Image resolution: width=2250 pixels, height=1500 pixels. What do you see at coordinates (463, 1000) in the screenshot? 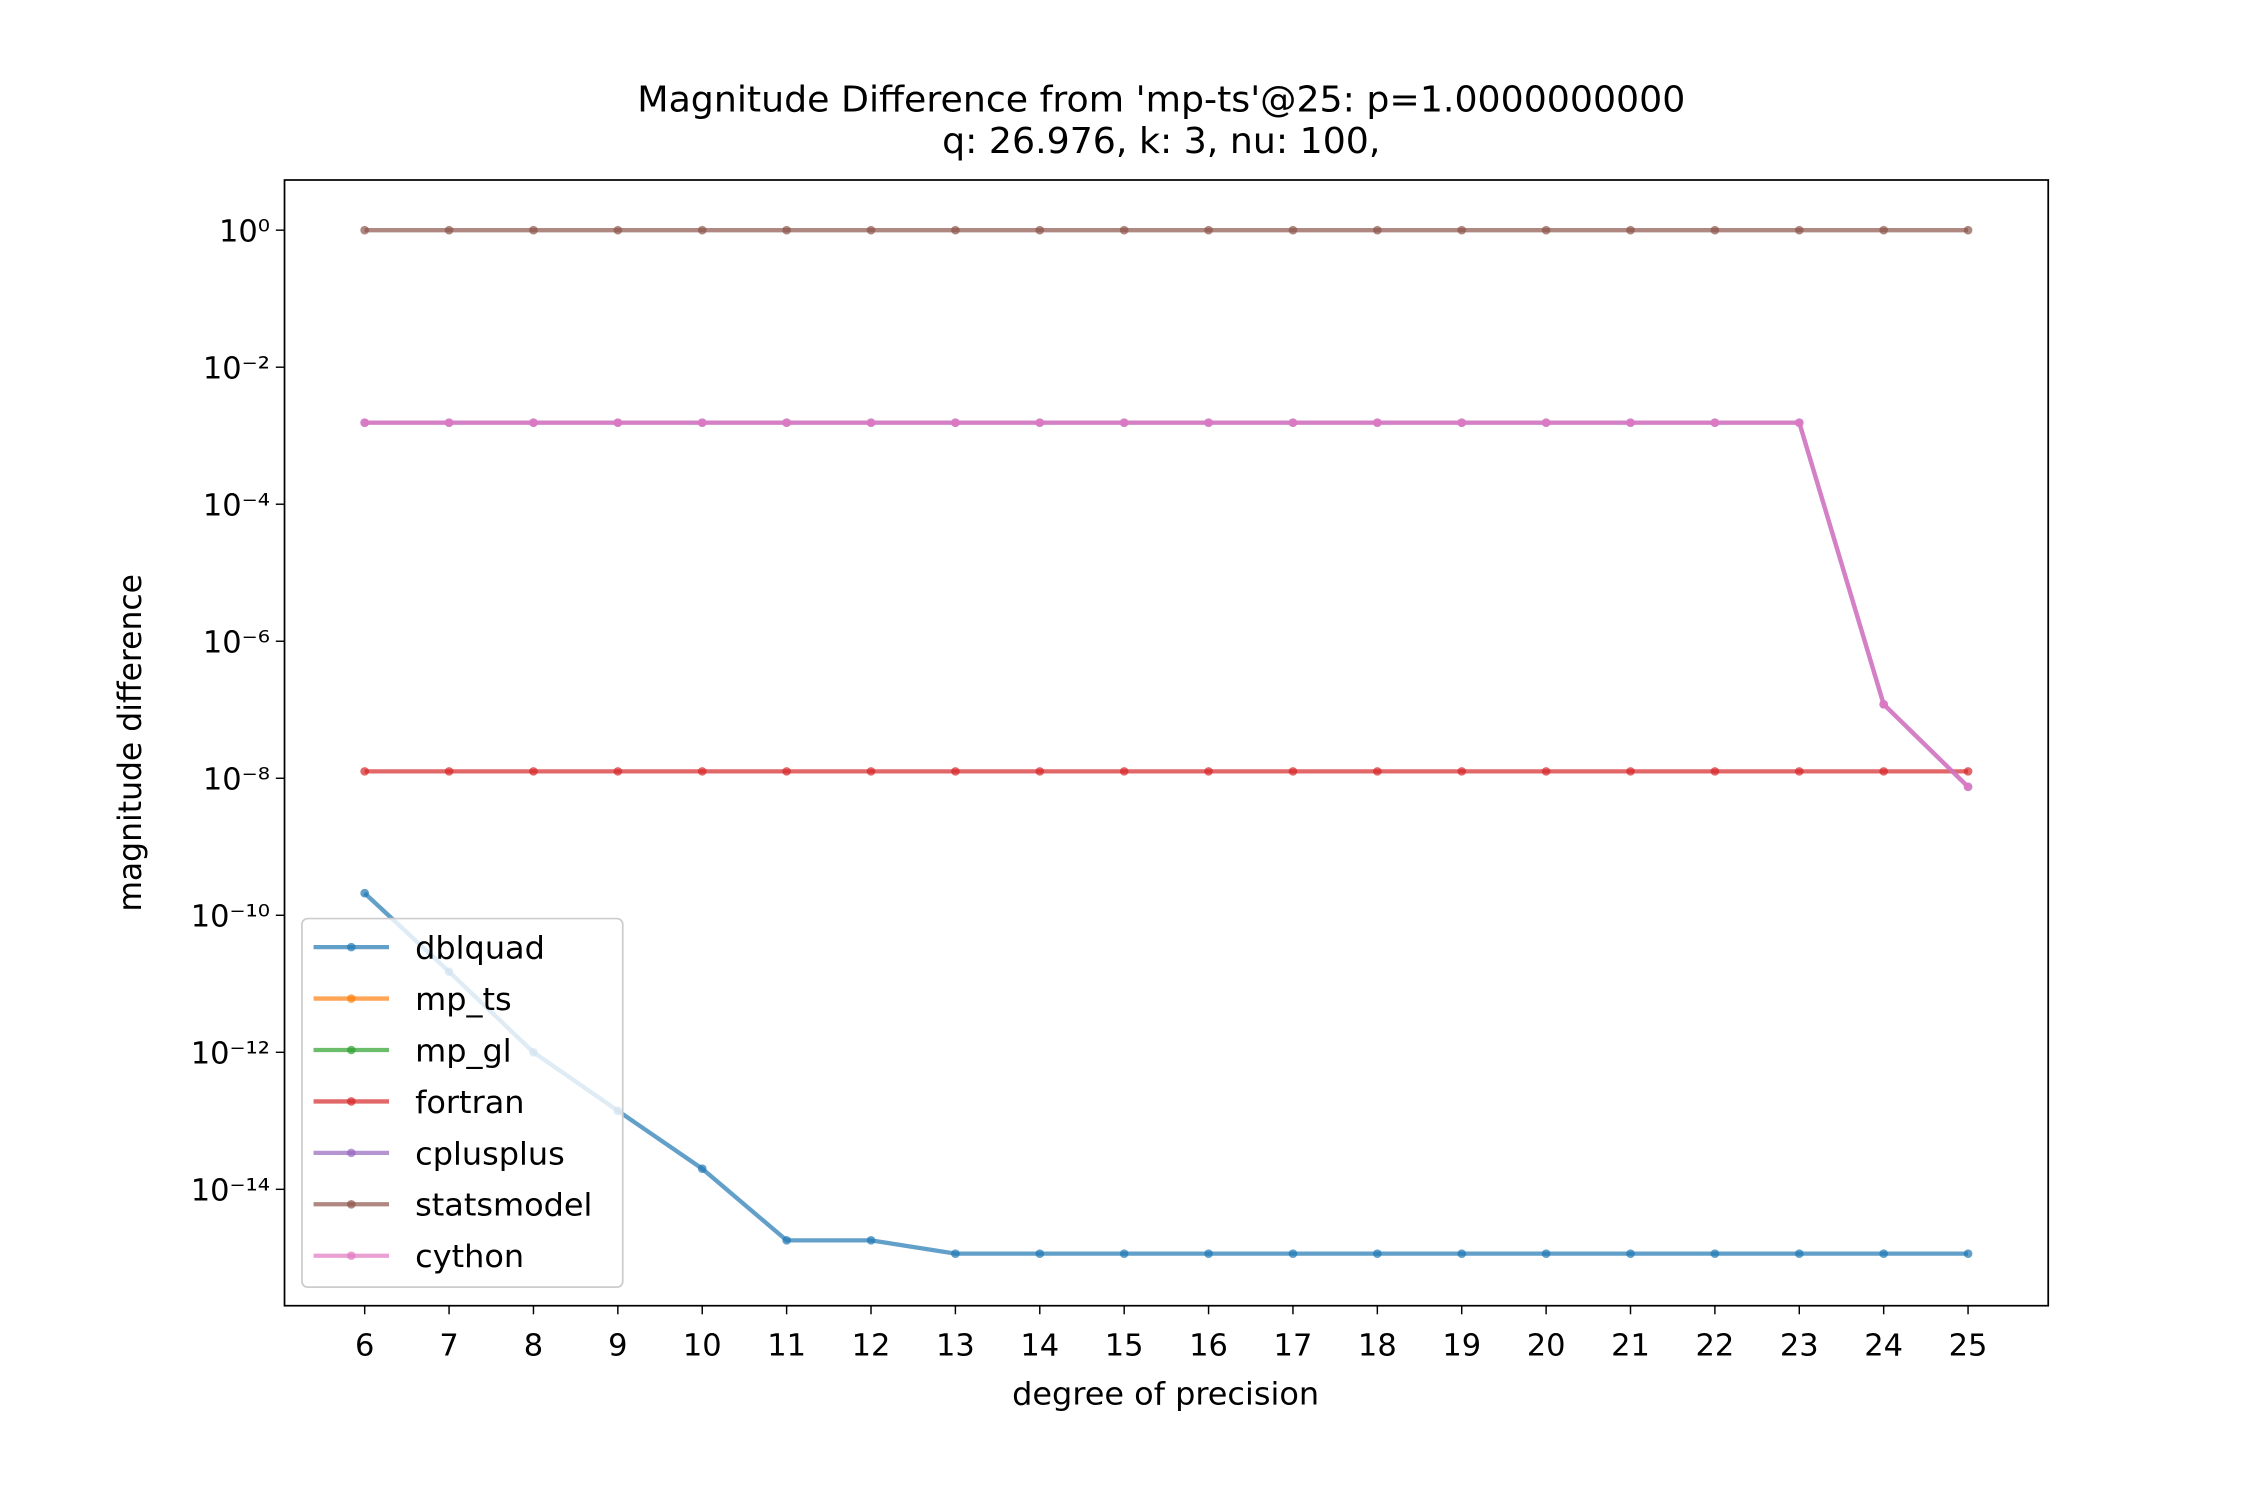
I see `legend-label: mp_ts` at bounding box center [463, 1000].